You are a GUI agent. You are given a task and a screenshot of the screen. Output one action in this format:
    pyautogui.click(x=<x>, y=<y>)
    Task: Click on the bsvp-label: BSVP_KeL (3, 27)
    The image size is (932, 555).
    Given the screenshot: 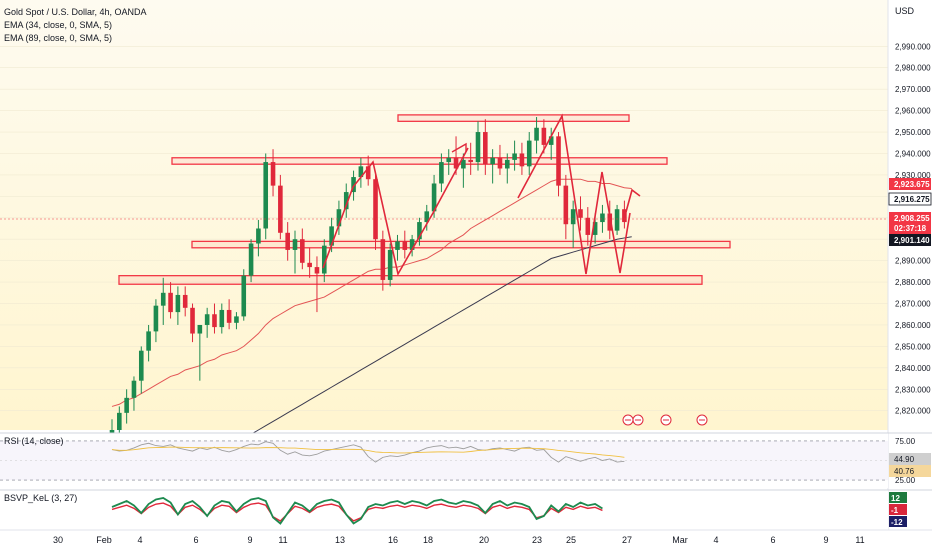 What is the action you would take?
    pyautogui.click(x=40, y=498)
    